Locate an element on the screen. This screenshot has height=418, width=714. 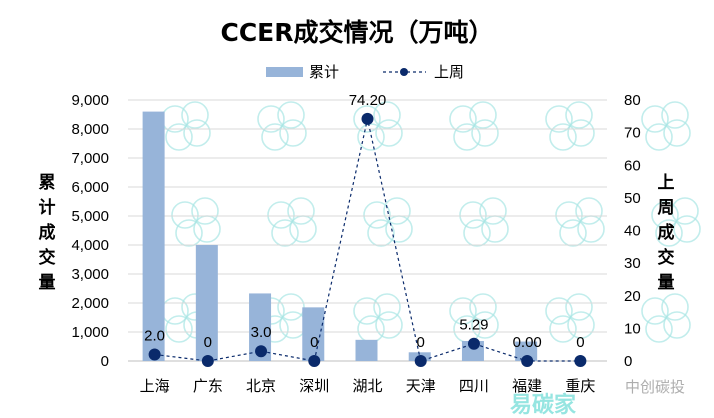
y-tick-left: 6,000 is located at coordinates (90, 187).